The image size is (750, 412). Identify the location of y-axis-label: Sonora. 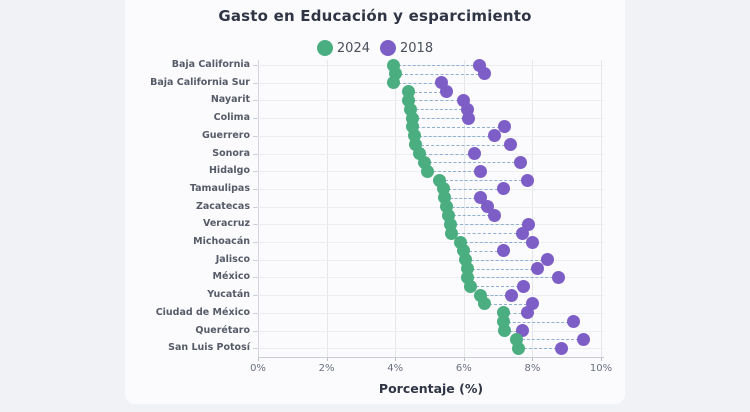
(231, 153).